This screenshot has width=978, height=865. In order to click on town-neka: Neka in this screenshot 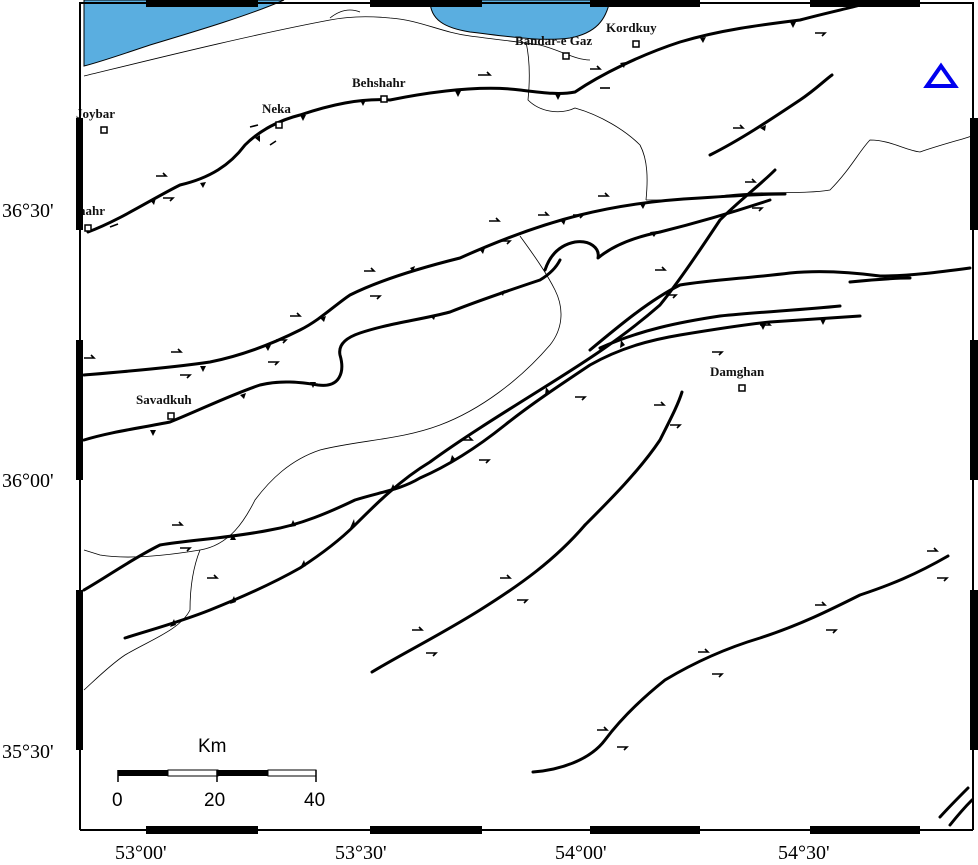, I will do `click(276, 108)`.